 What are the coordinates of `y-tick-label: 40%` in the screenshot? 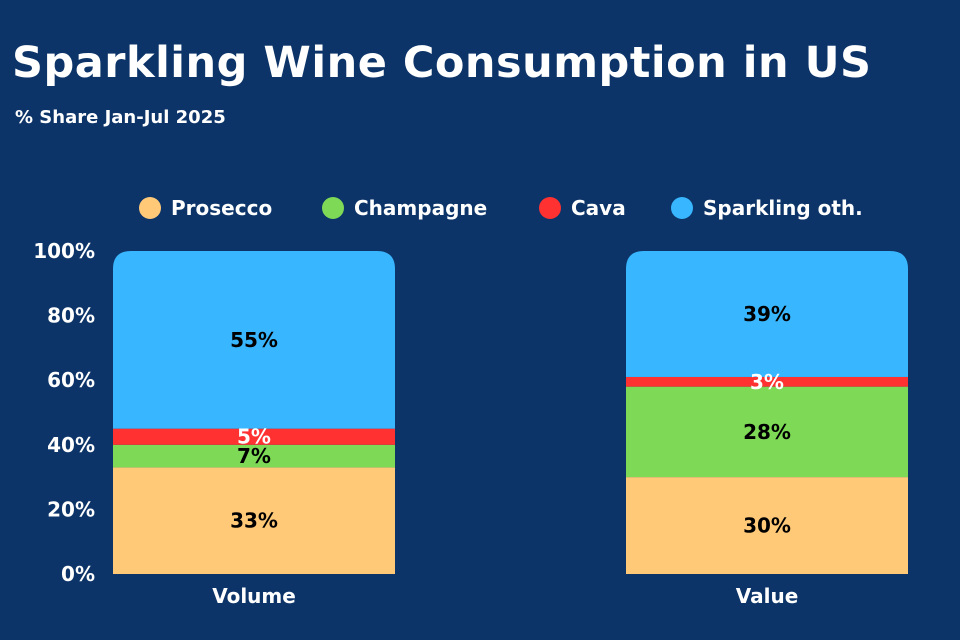 It's located at (71, 445).